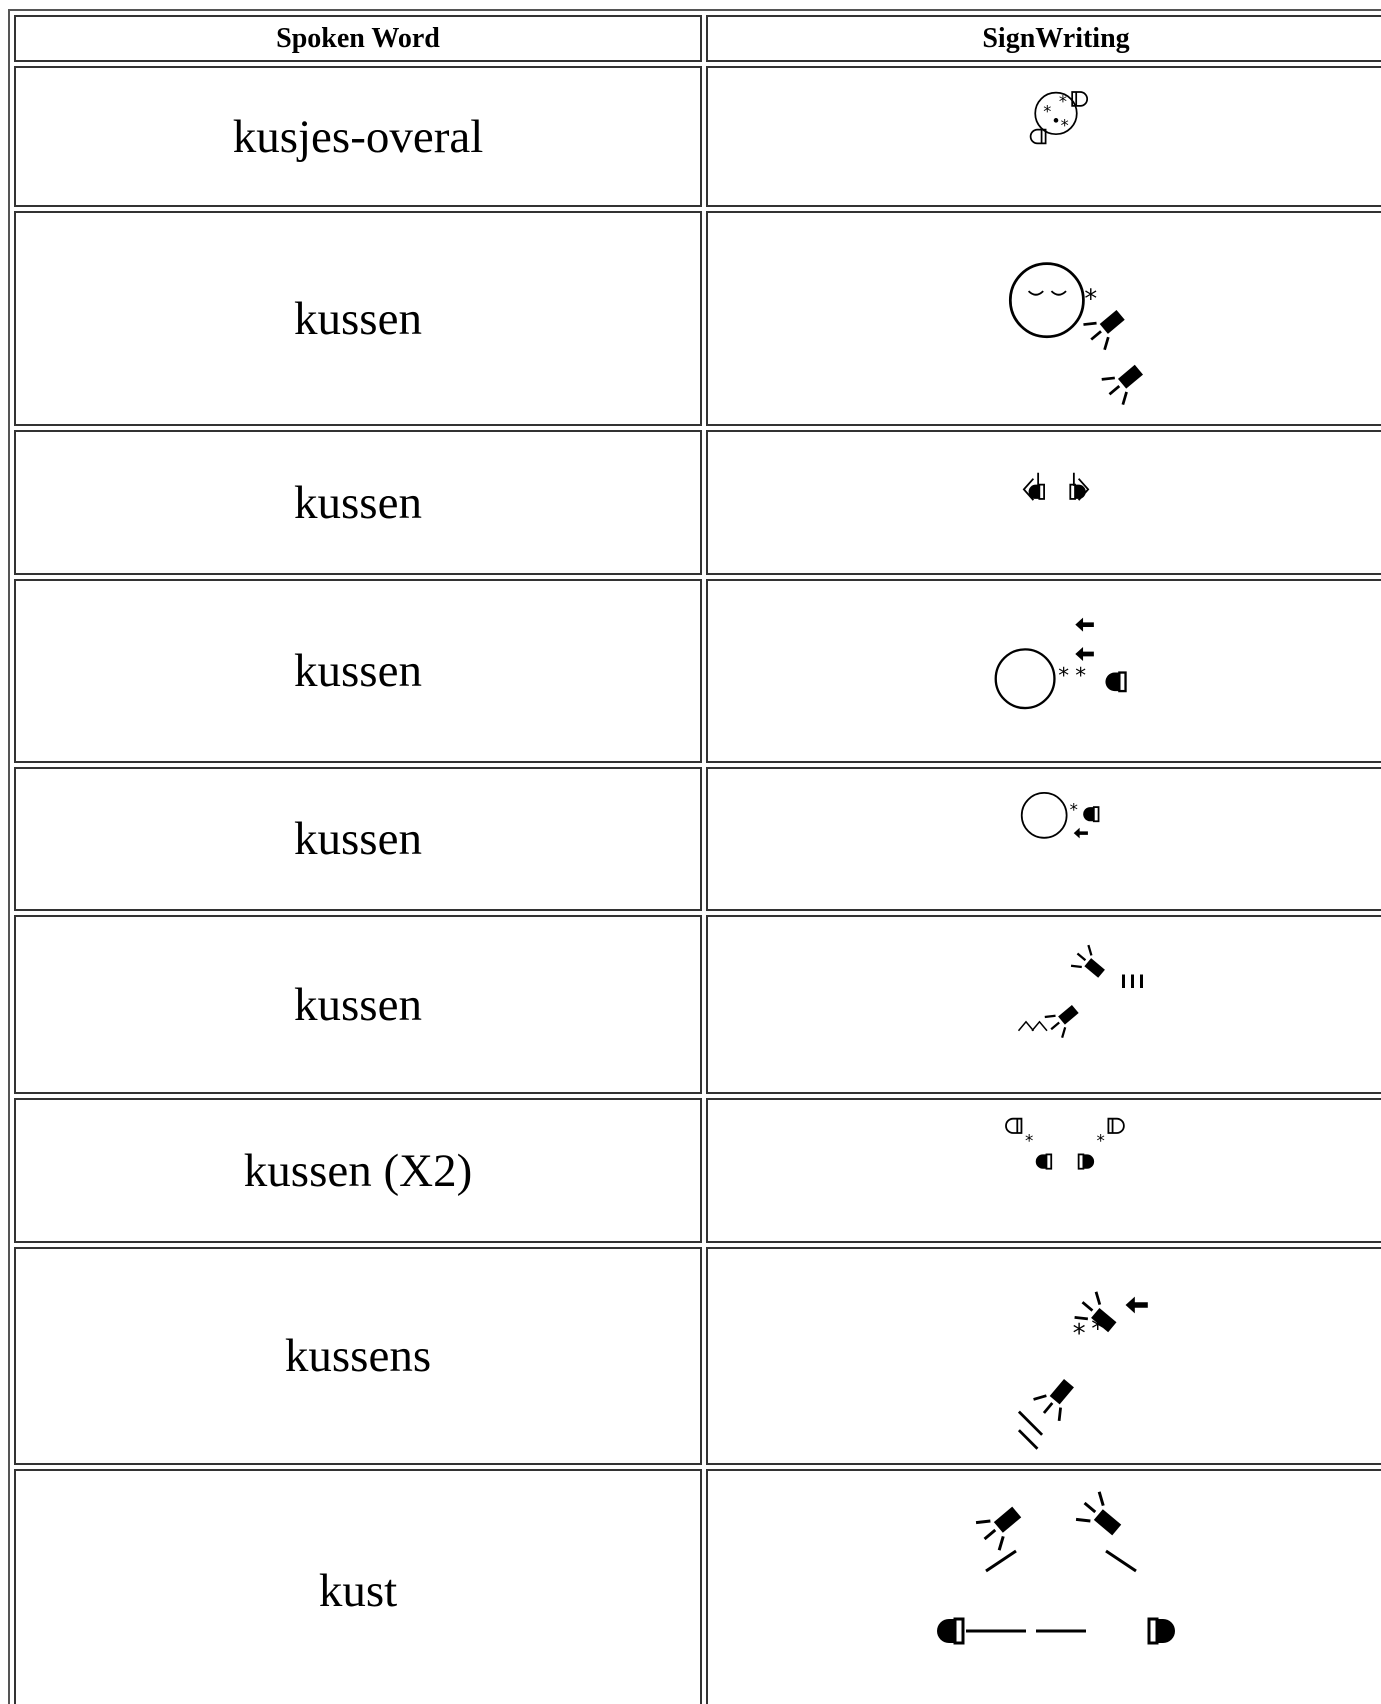 This screenshot has width=1381, height=1704. I want to click on table-row: kussen * *, so click(697, 671).